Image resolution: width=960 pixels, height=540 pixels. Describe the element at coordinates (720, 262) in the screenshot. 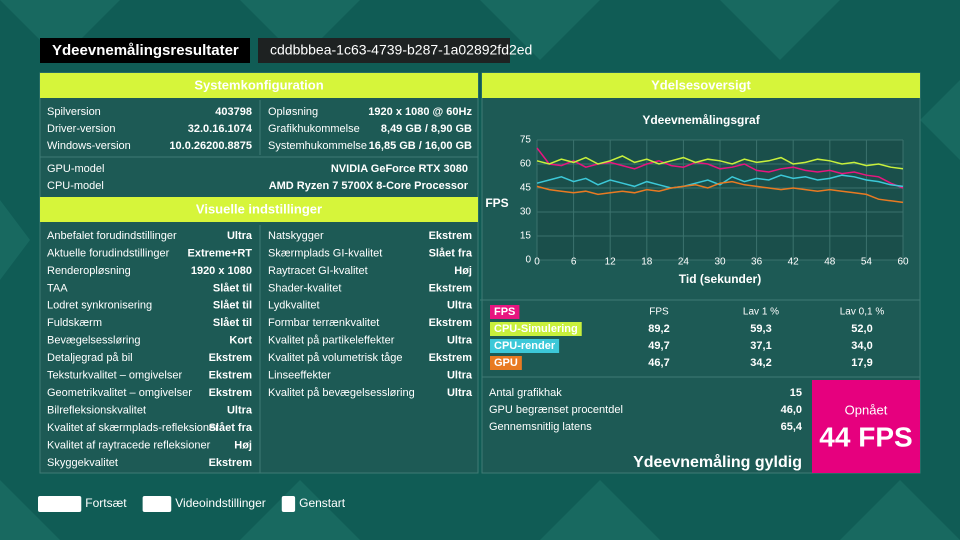

I see `x-tick-label: 30` at that location.